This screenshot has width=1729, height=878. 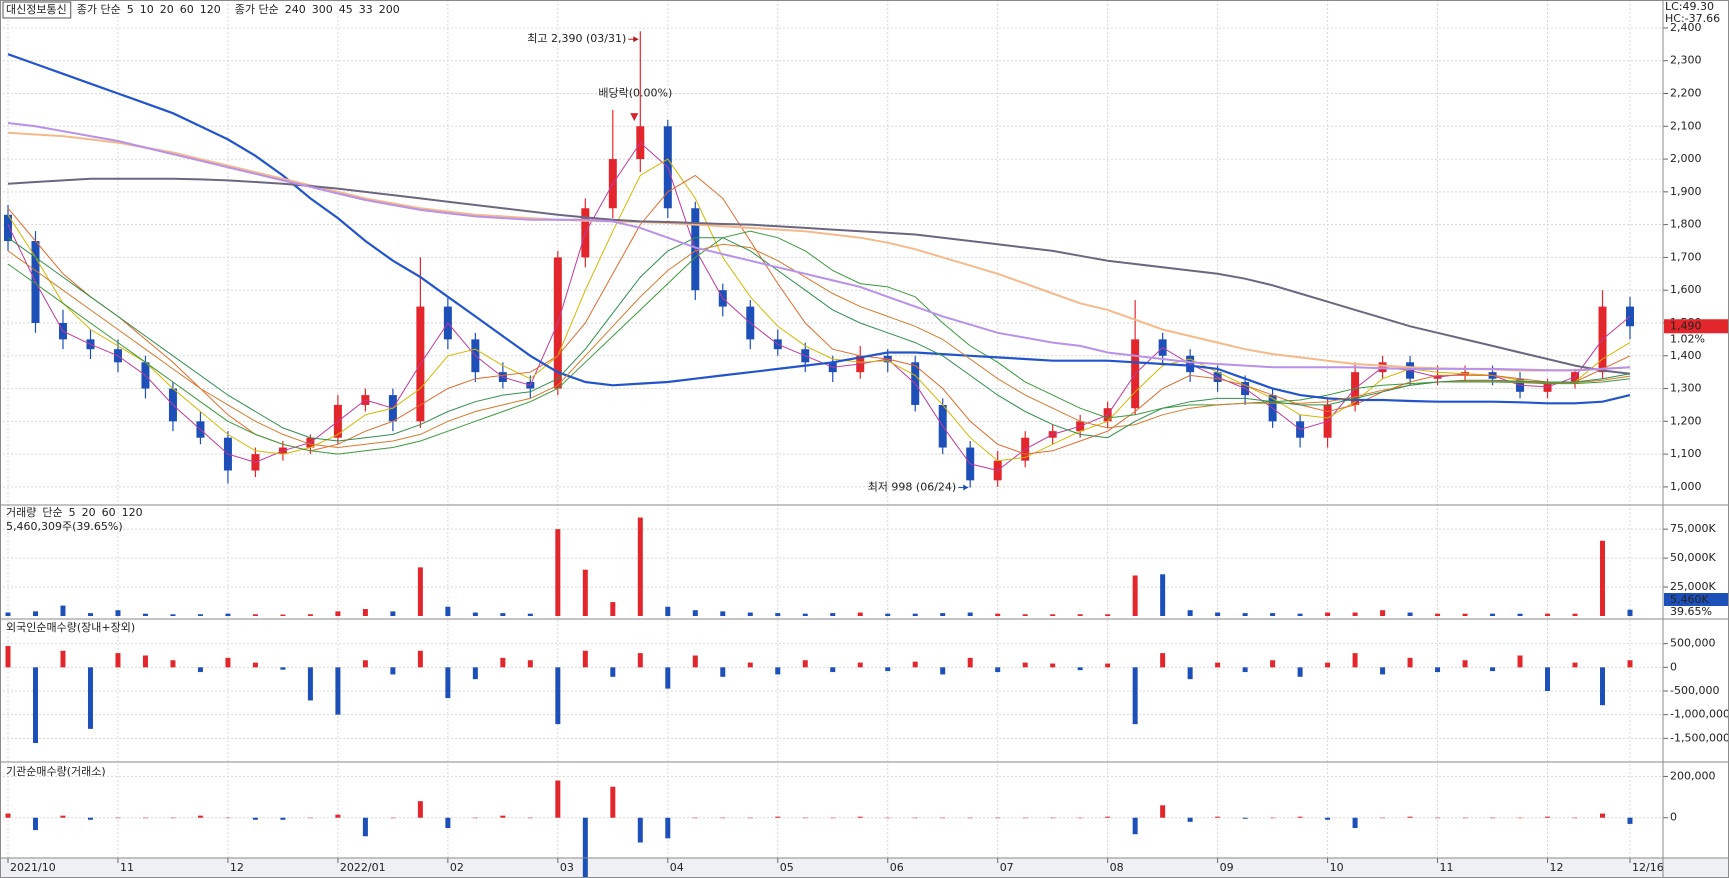 What do you see at coordinates (389, 9) in the screenshot?
I see `legend-entry: 200` at bounding box center [389, 9].